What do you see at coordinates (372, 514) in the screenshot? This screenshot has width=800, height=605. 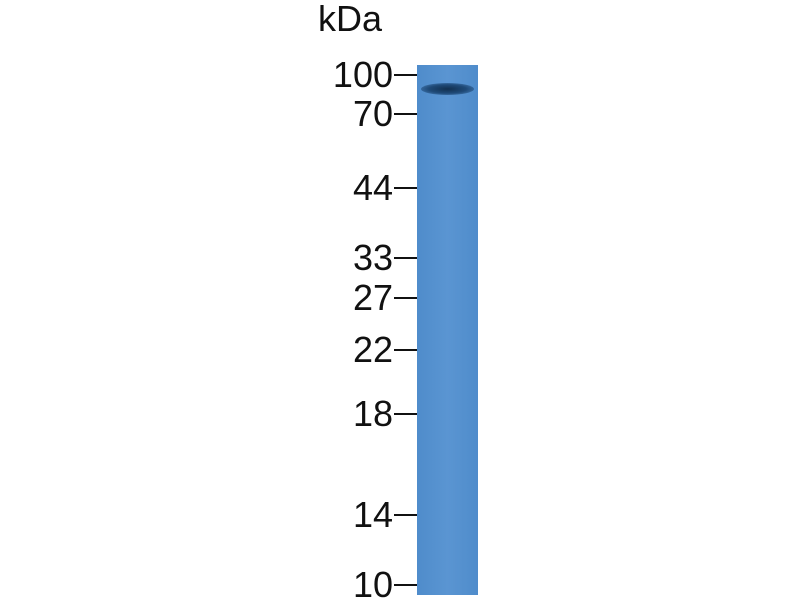 I see `marker-label: 14` at bounding box center [372, 514].